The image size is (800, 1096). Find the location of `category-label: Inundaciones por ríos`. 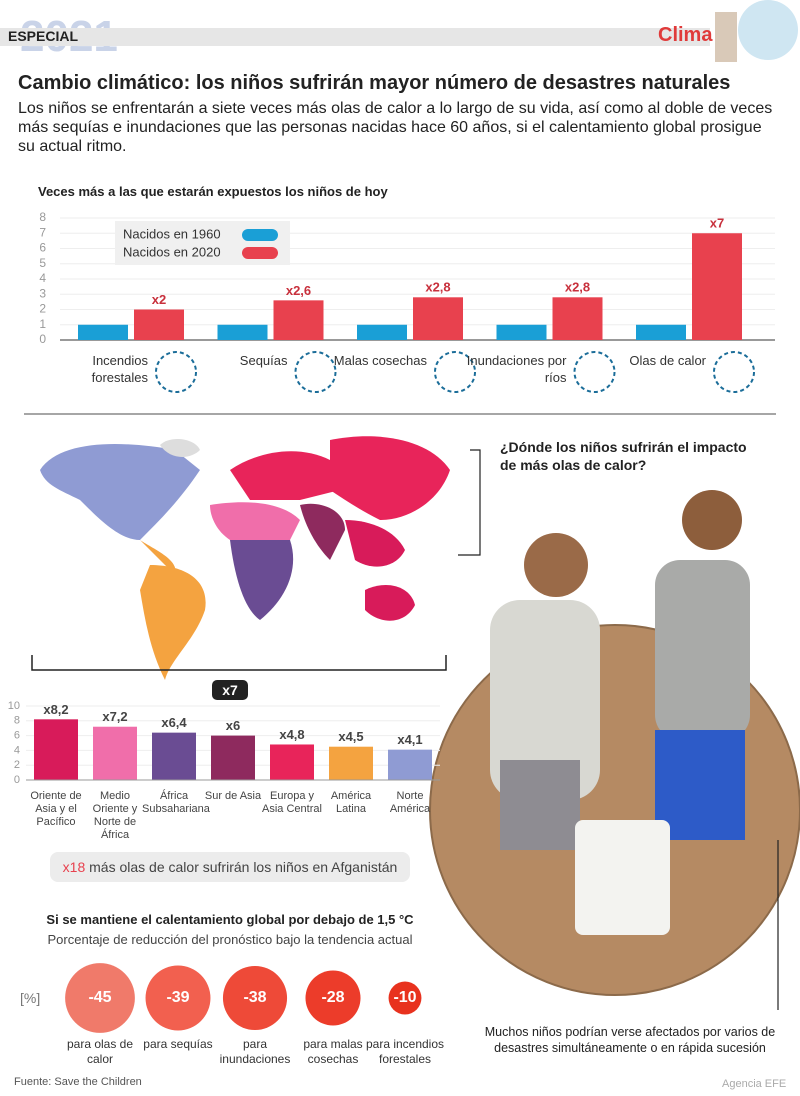

category-label: Inundaciones por ríos is located at coordinates (516, 369).